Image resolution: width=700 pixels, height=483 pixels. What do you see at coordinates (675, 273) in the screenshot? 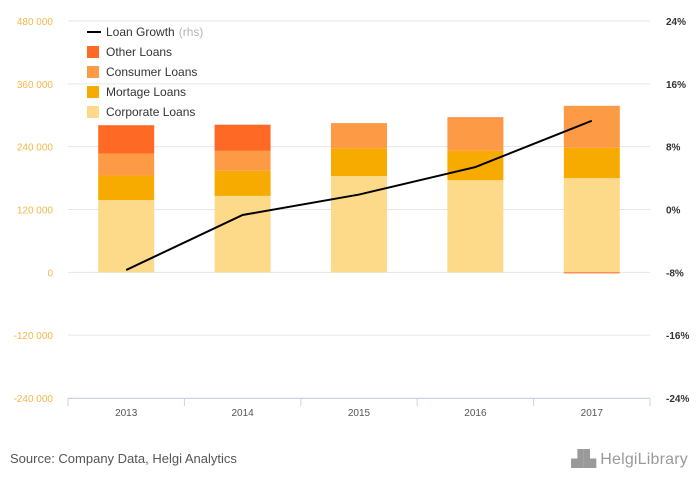
I see `y-right-tick-label: -8%` at bounding box center [675, 273].